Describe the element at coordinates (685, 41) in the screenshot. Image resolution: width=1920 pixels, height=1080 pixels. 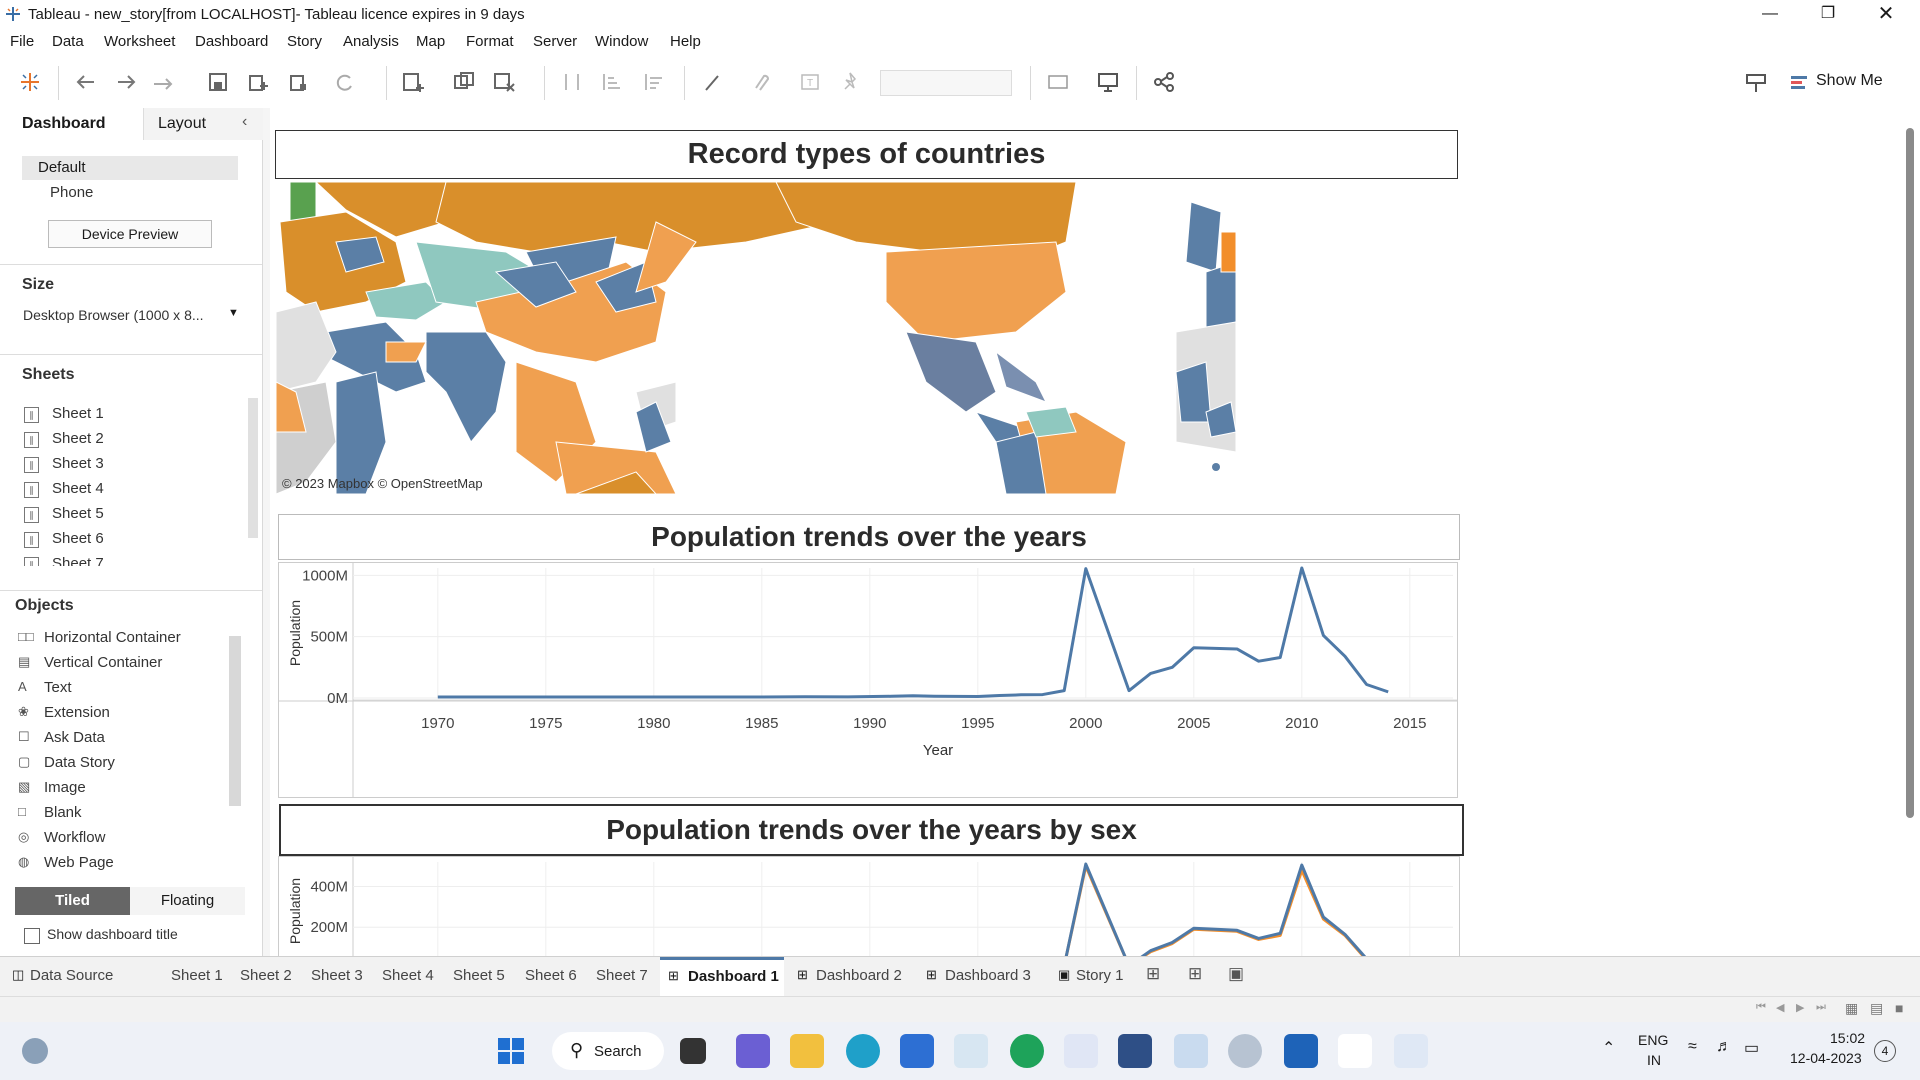
I see `menu-help: Help` at that location.